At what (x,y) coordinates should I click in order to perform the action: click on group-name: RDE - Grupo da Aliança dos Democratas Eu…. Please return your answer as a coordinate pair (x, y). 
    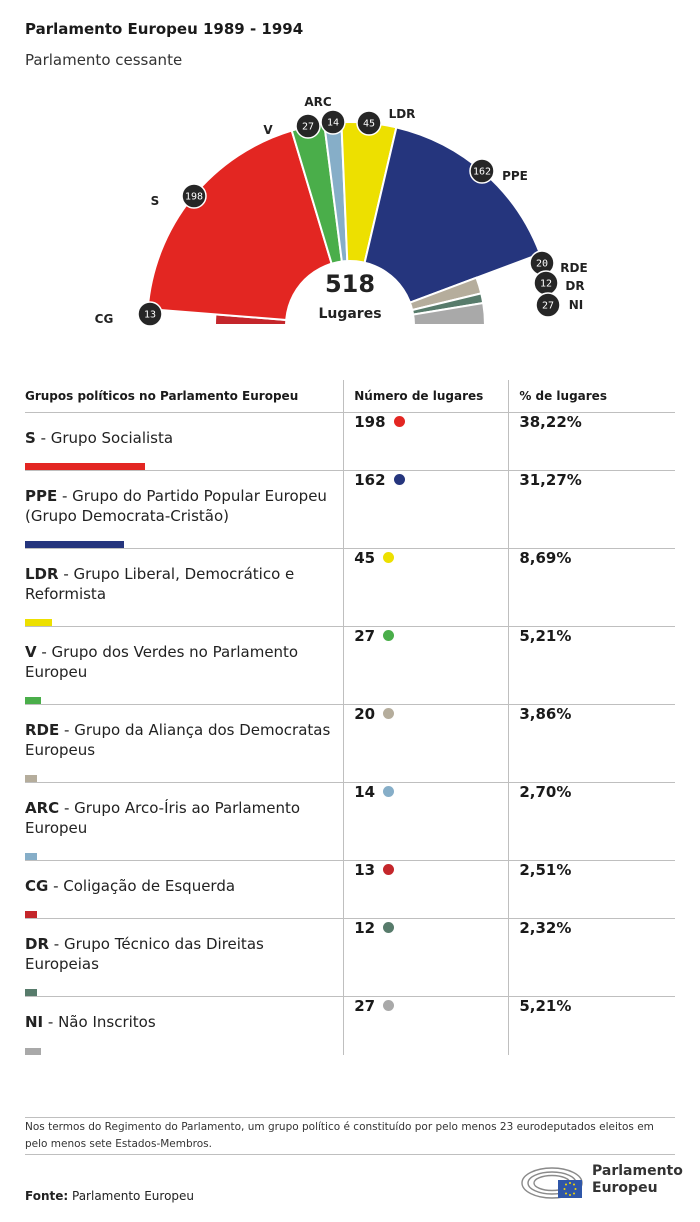
    Looking at the image, I should click on (179, 740).